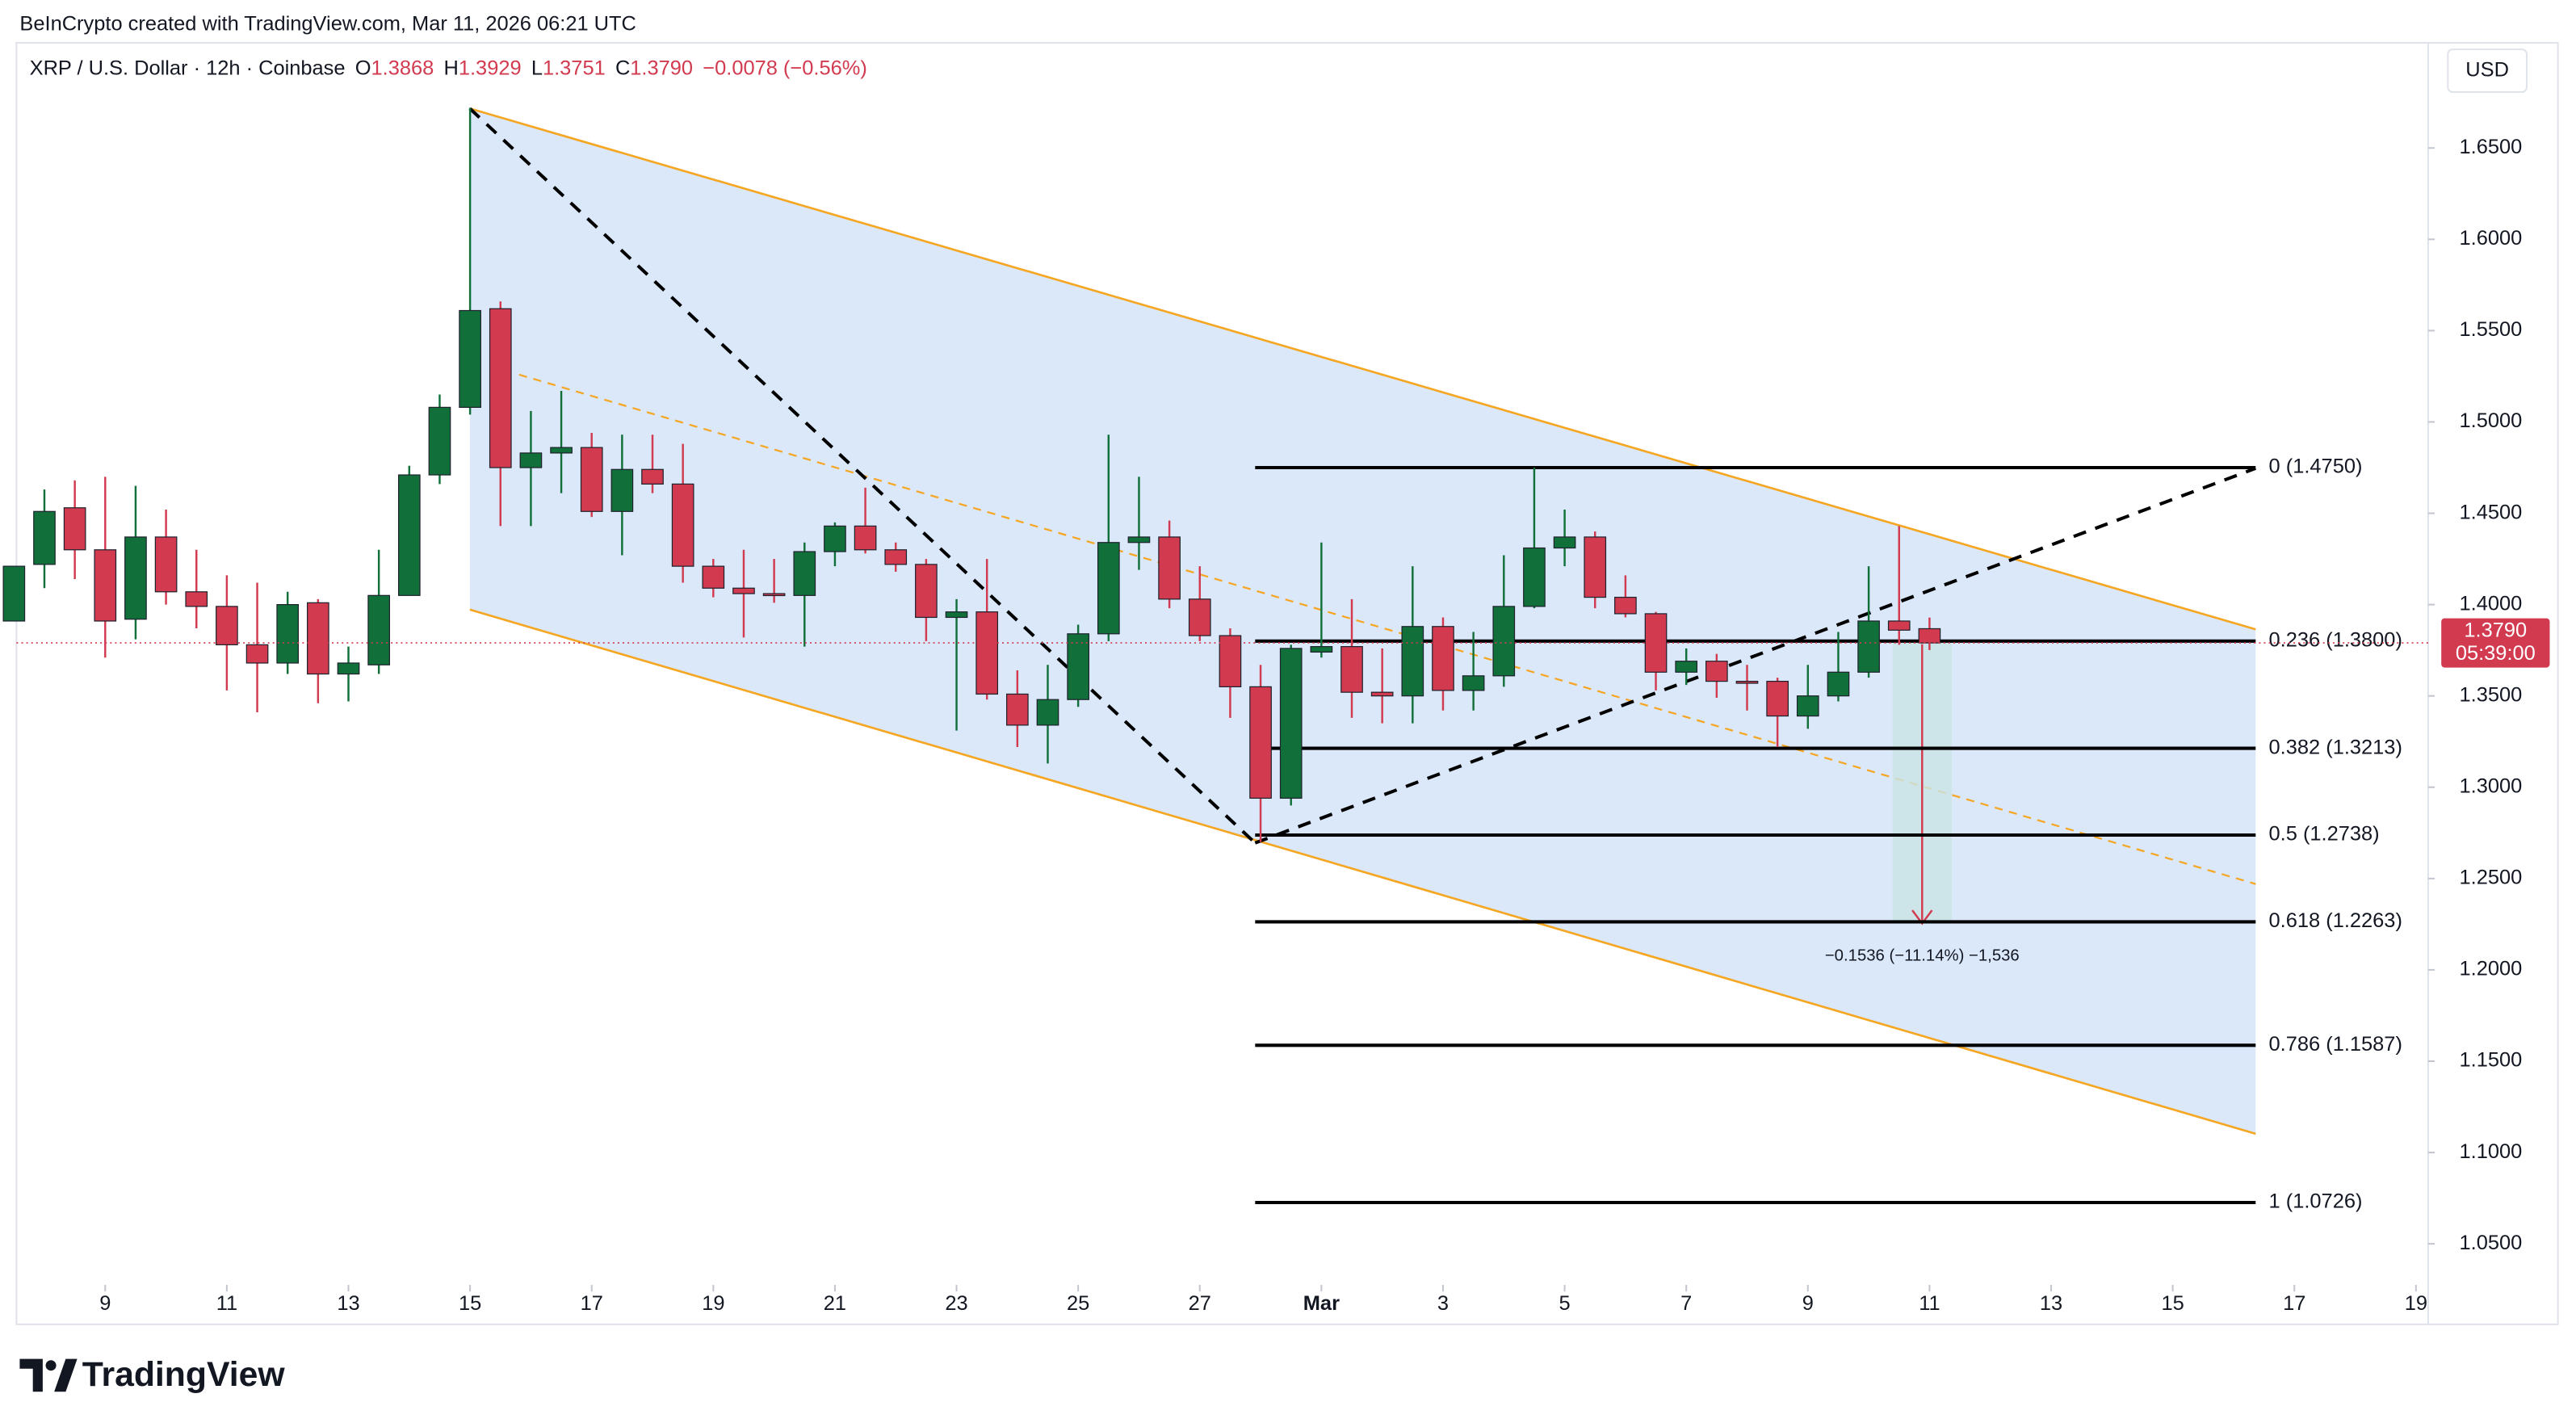 The width and height of the screenshot is (2576, 1423). I want to click on legend-change: −0.0078 (−0.56%), so click(785, 68).